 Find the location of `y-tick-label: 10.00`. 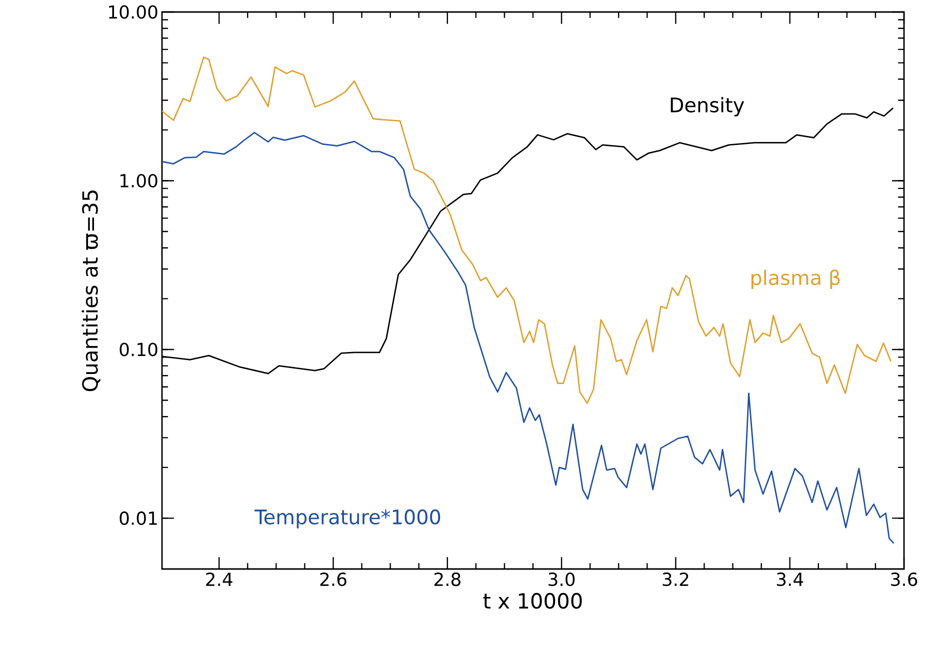

y-tick-label: 10.00 is located at coordinates (133, 12).